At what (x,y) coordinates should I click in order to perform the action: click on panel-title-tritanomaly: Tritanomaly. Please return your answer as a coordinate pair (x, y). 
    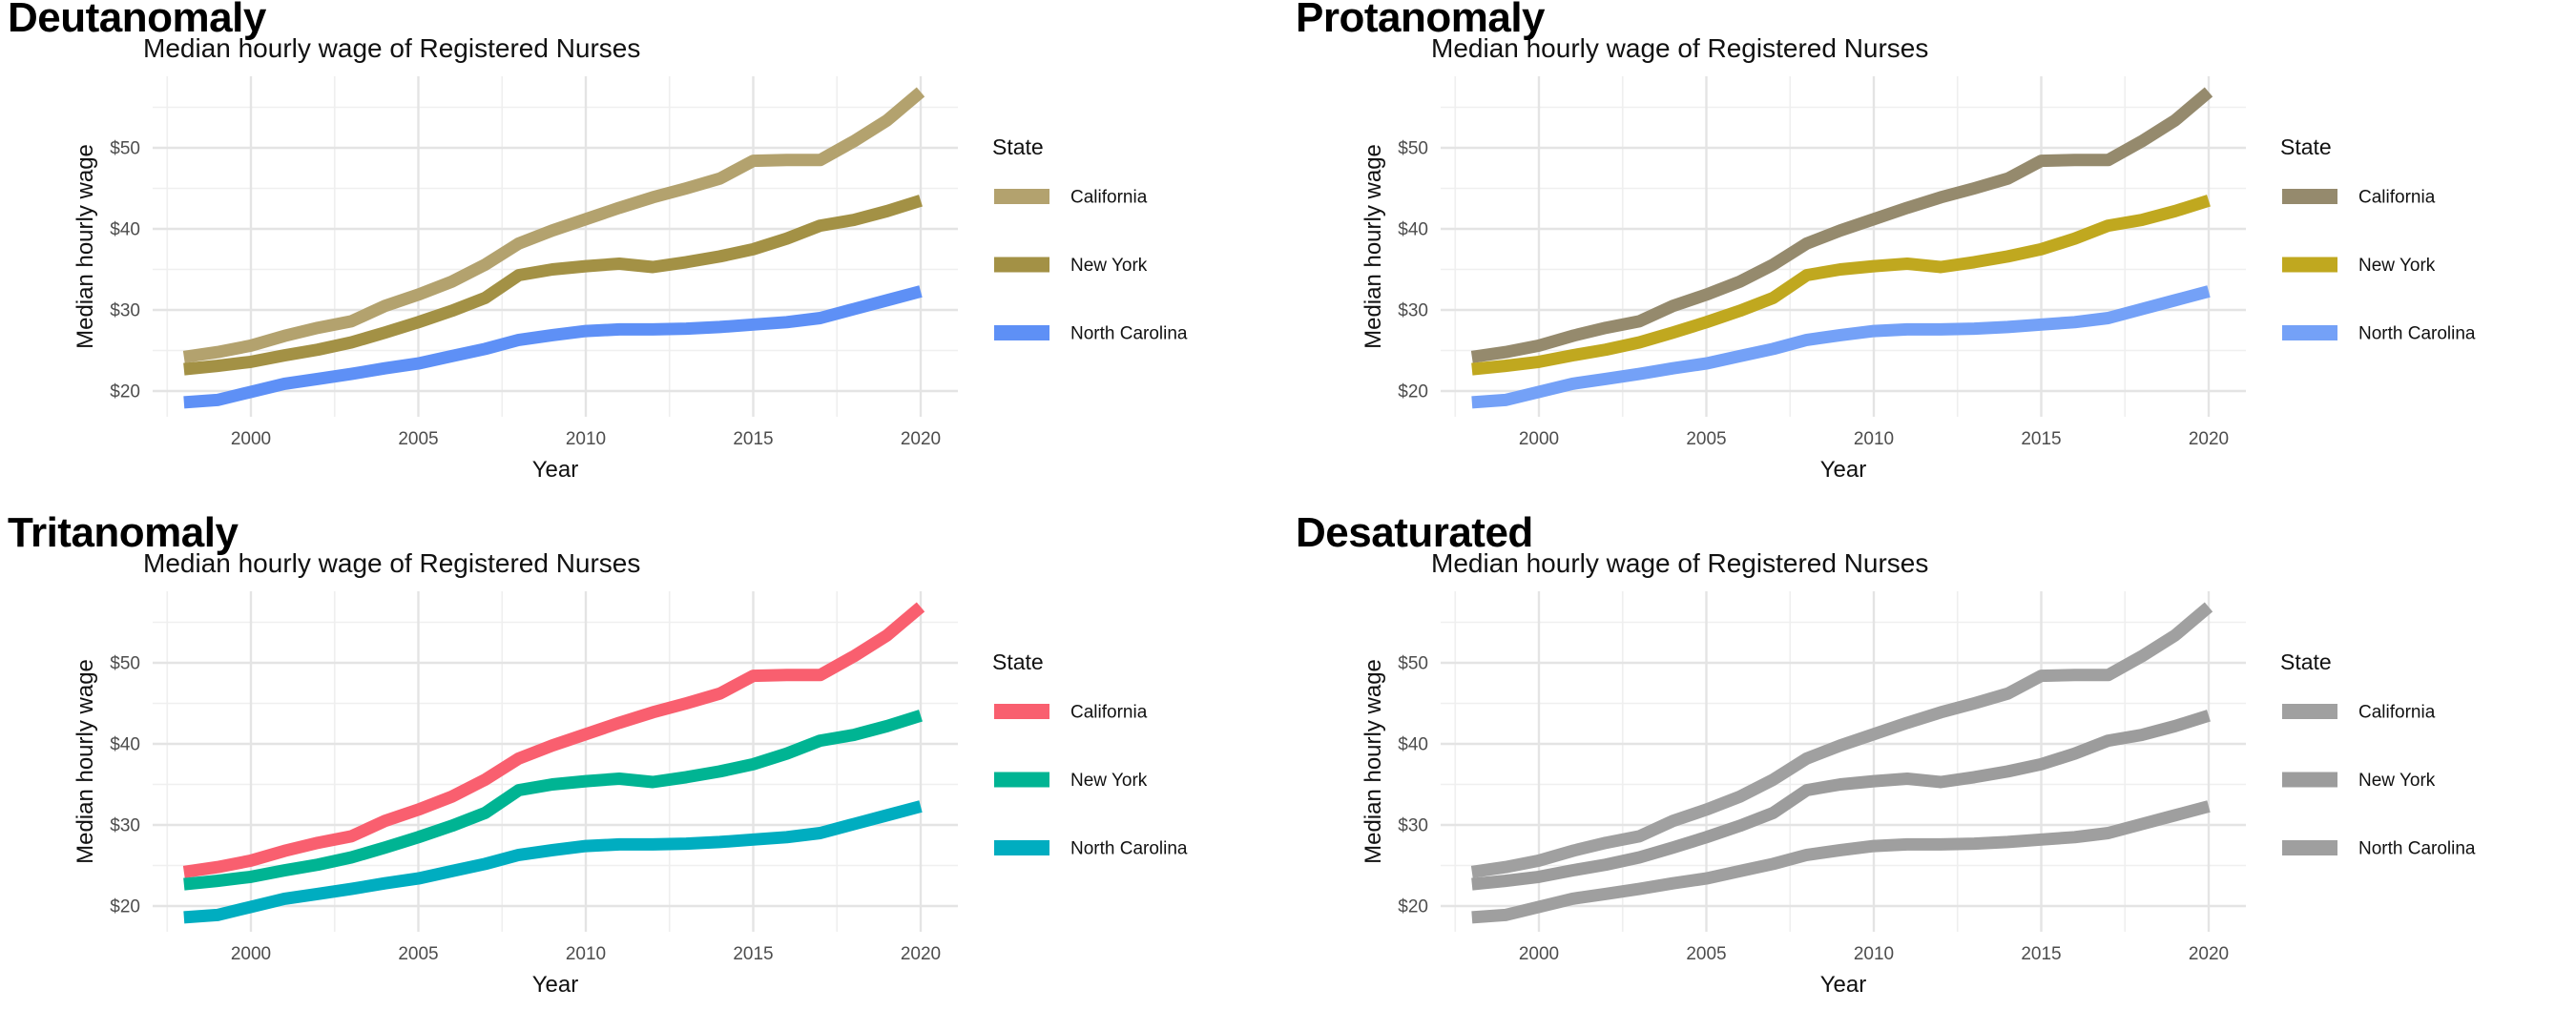
    Looking at the image, I should click on (123, 532).